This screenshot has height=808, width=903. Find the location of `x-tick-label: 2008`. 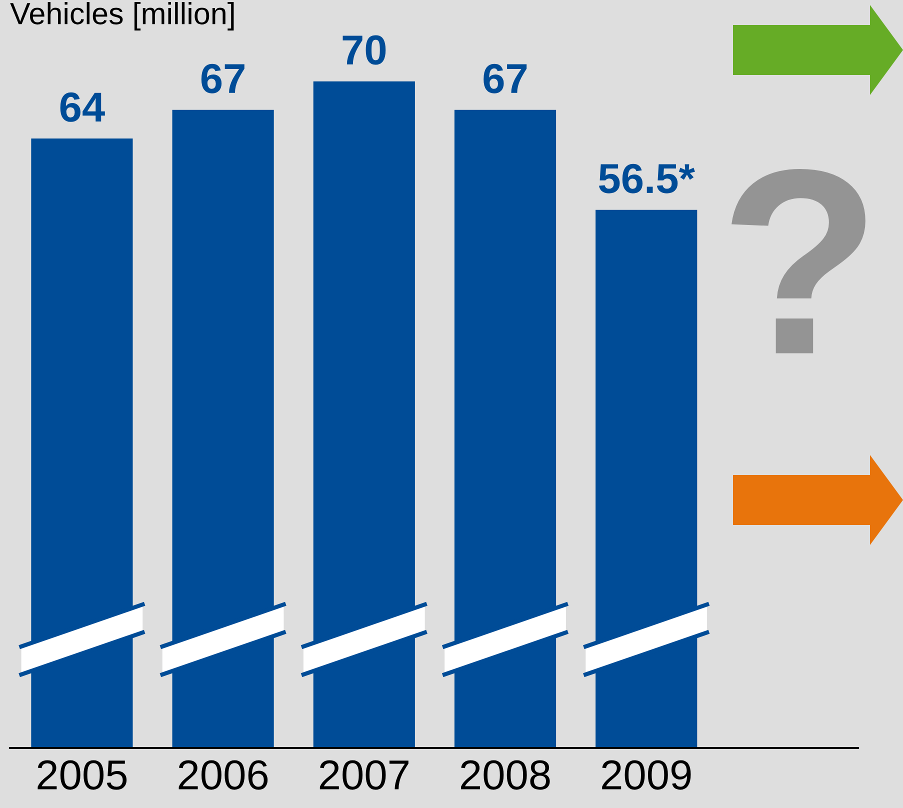

x-tick-label: 2008 is located at coordinates (505, 775).